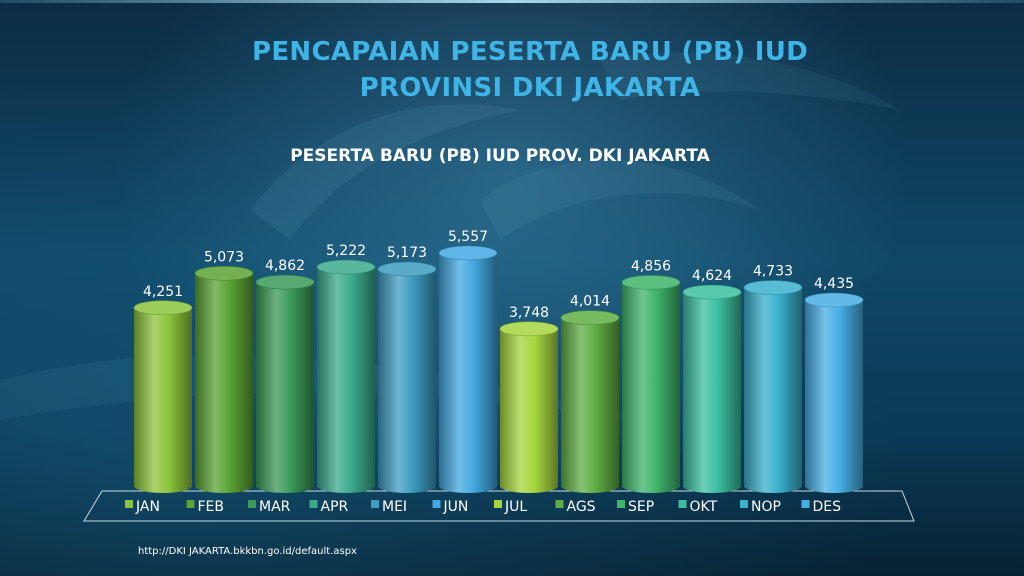  Describe the element at coordinates (468, 373) in the screenshot. I see `bar-jun` at that location.